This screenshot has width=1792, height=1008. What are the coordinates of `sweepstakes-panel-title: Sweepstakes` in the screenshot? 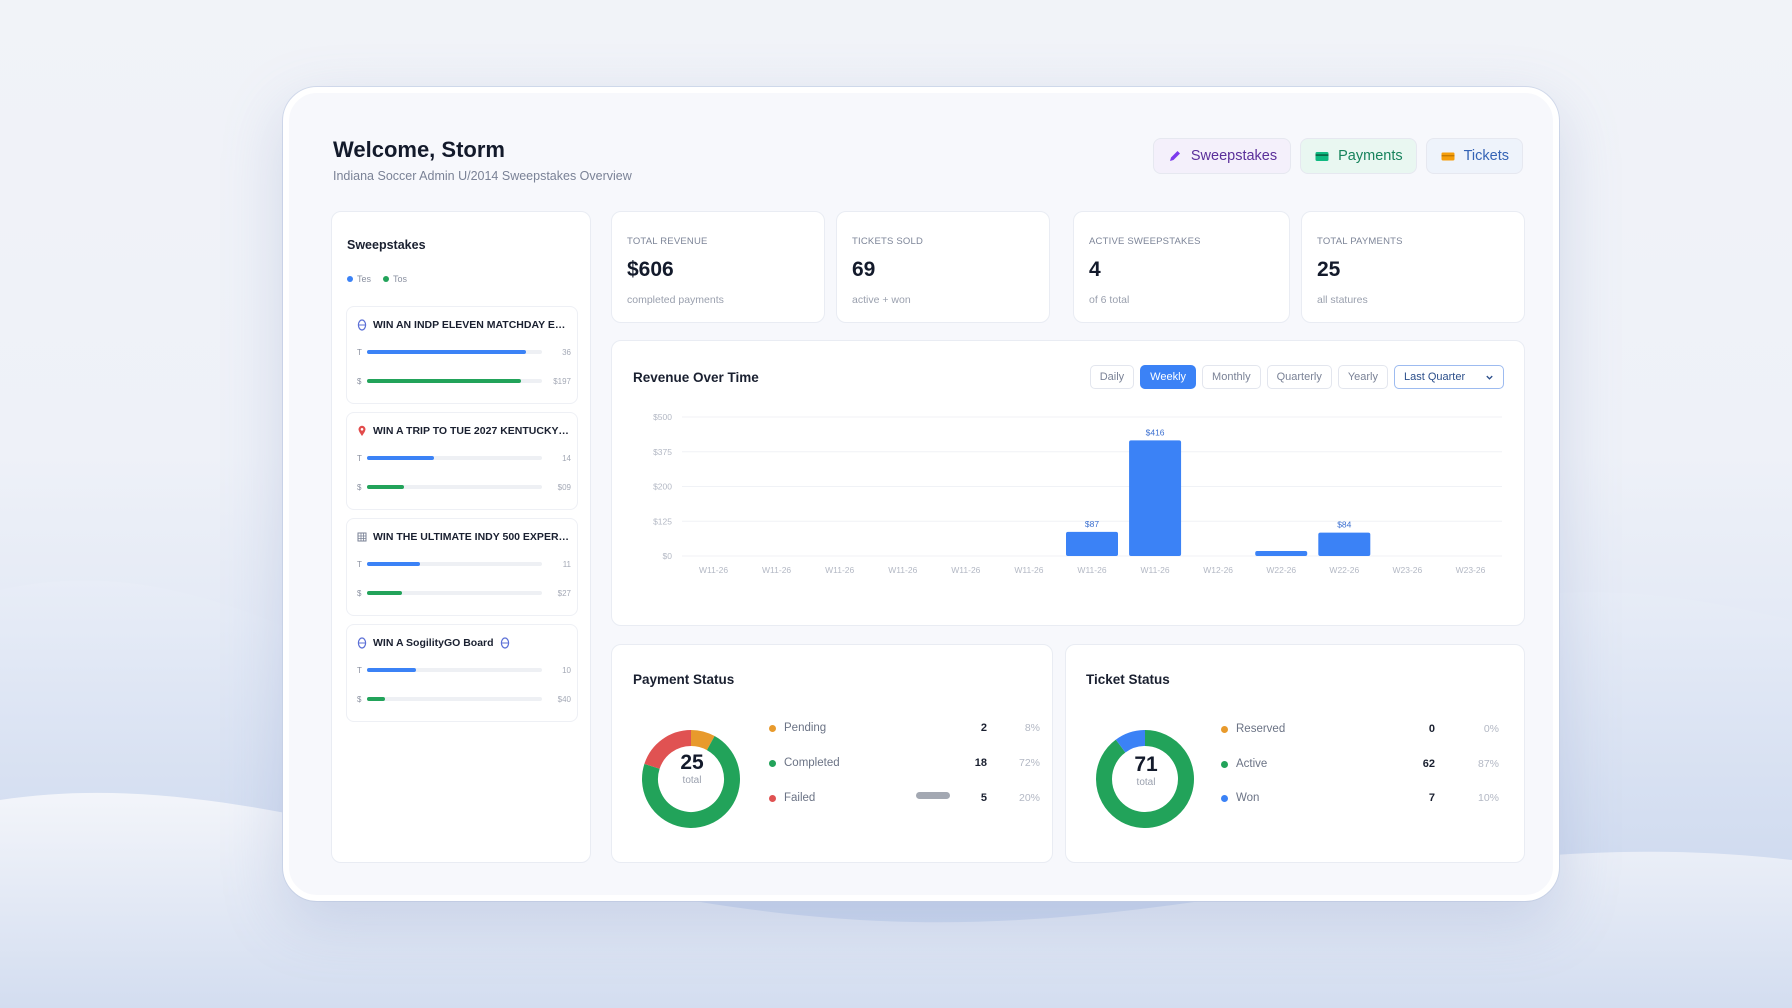 It's located at (386, 245).